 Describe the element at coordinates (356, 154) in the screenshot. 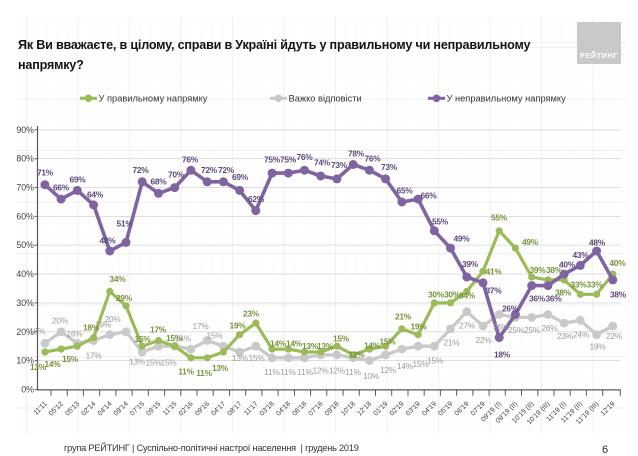

I see `svg-text: 78%` at that location.